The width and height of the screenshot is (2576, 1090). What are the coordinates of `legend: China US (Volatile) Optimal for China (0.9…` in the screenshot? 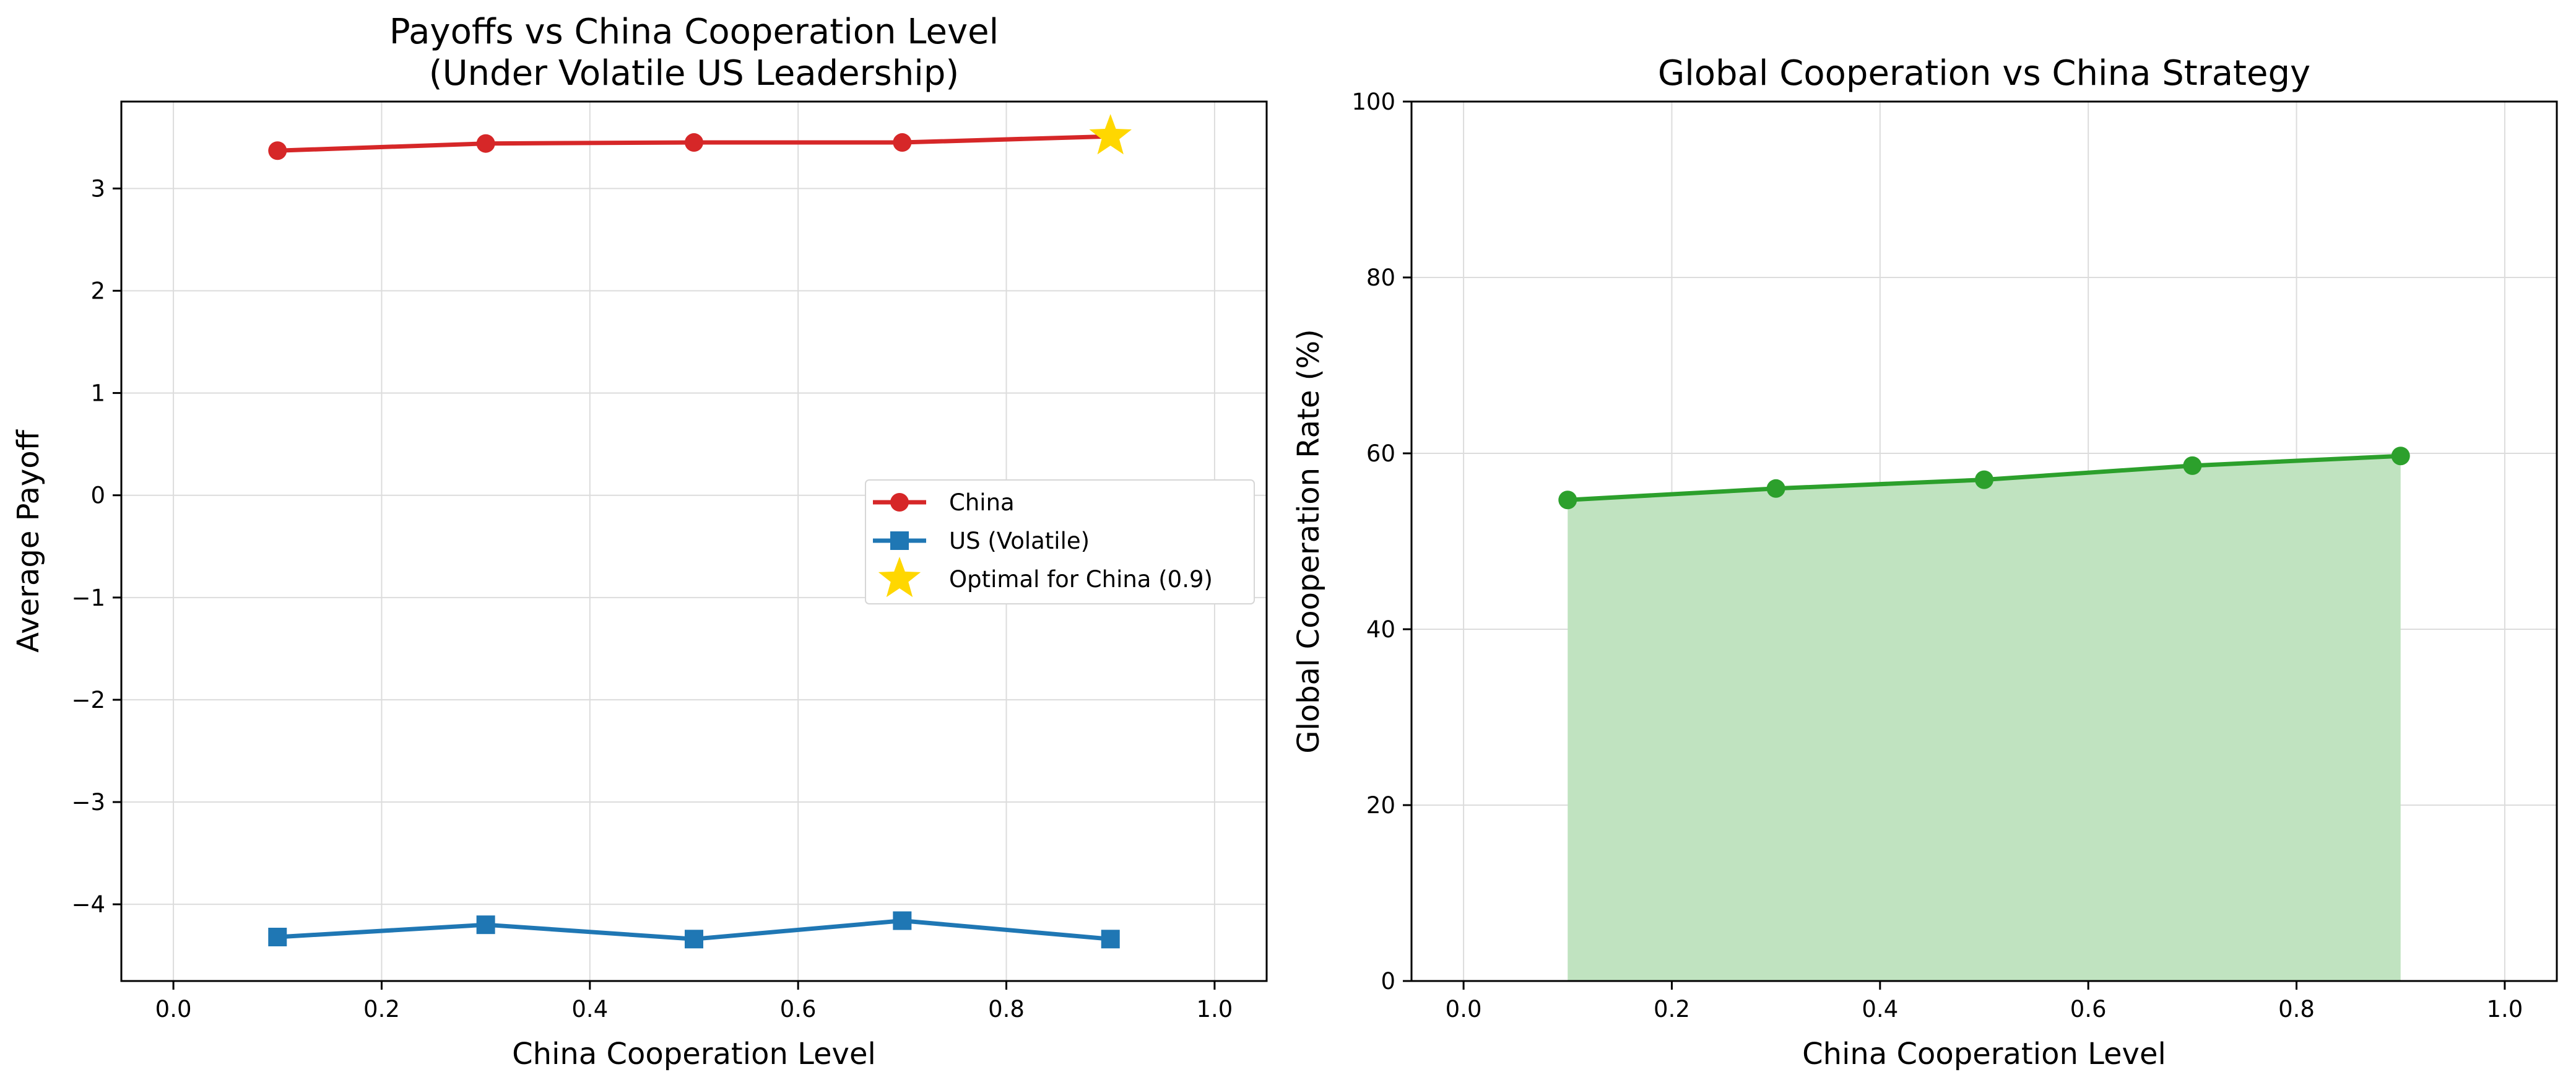 It's located at (1060, 541).